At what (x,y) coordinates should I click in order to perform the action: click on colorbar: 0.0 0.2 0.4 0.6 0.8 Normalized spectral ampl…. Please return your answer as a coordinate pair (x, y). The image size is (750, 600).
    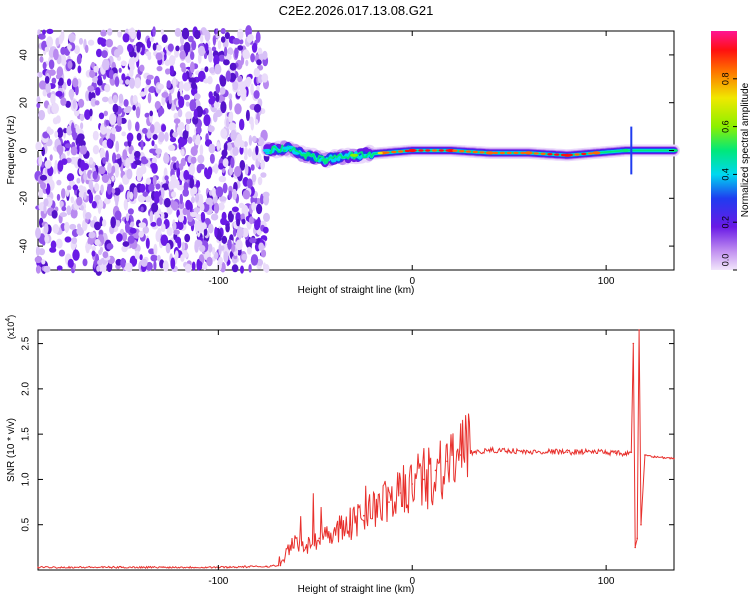
    Looking at the image, I should click on (730, 151).